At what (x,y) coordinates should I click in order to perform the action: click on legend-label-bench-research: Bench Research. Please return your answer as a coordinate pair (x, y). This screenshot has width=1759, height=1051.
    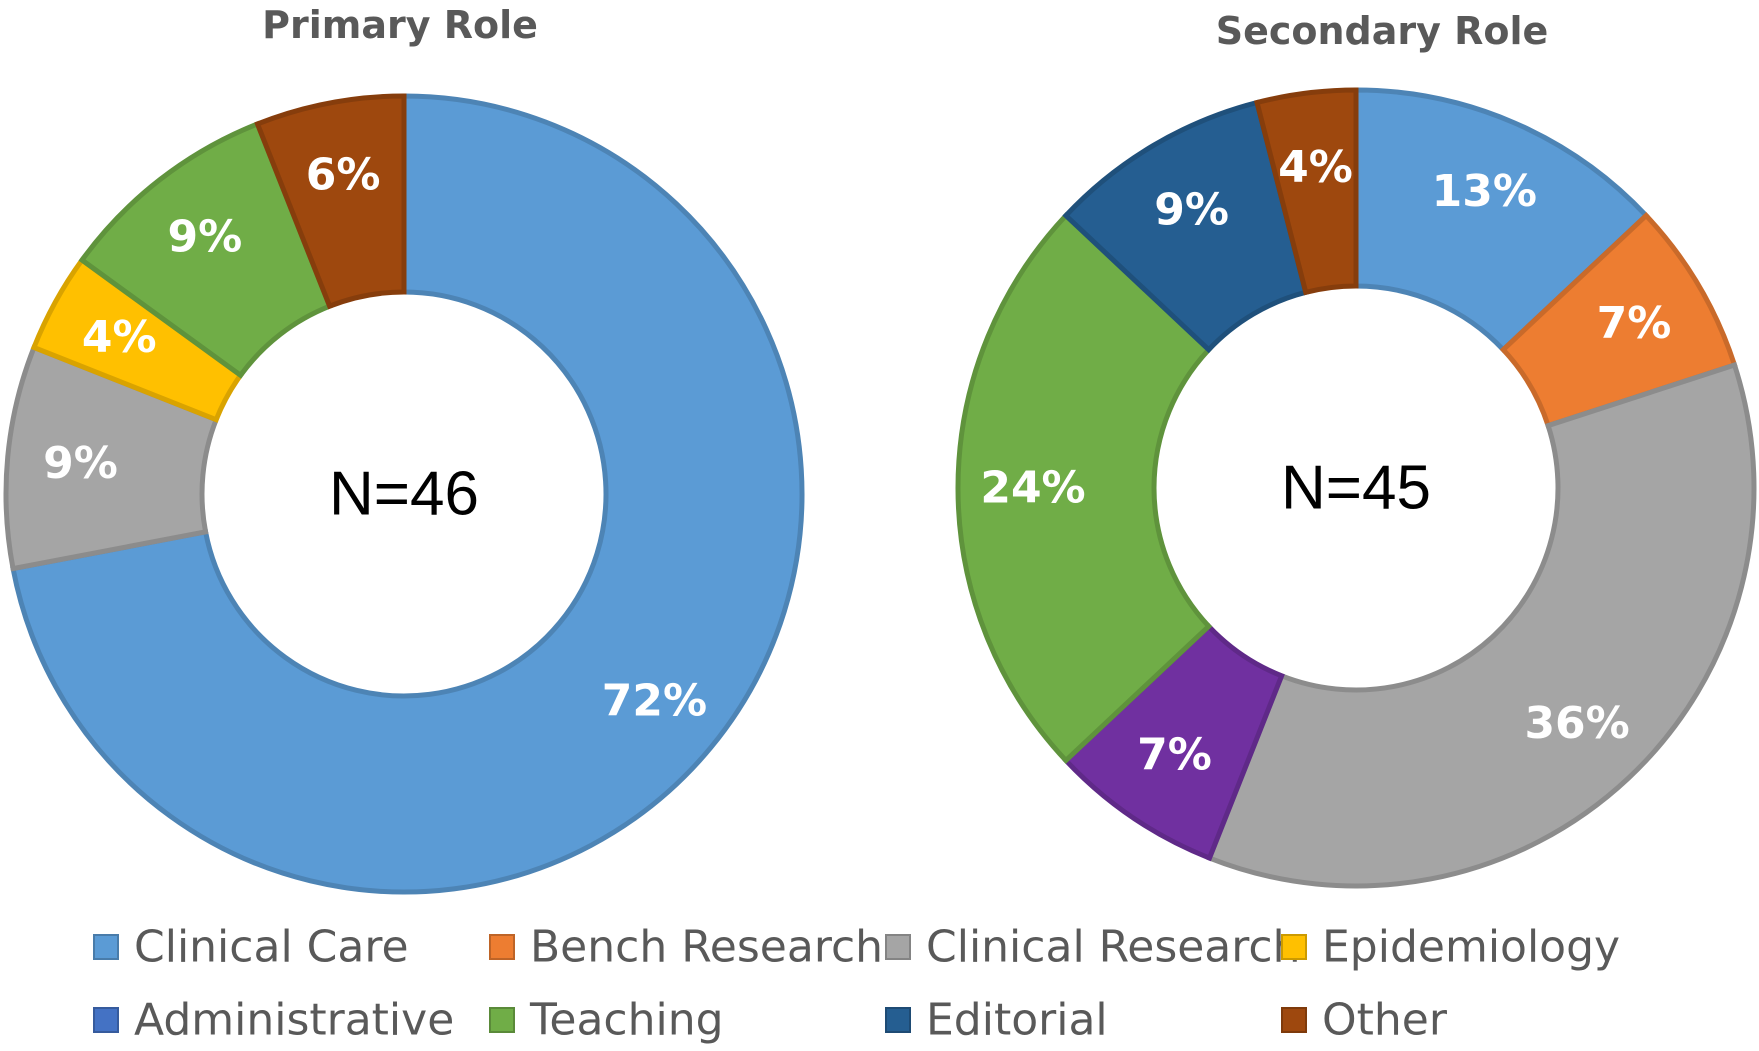
    Looking at the image, I should click on (706, 947).